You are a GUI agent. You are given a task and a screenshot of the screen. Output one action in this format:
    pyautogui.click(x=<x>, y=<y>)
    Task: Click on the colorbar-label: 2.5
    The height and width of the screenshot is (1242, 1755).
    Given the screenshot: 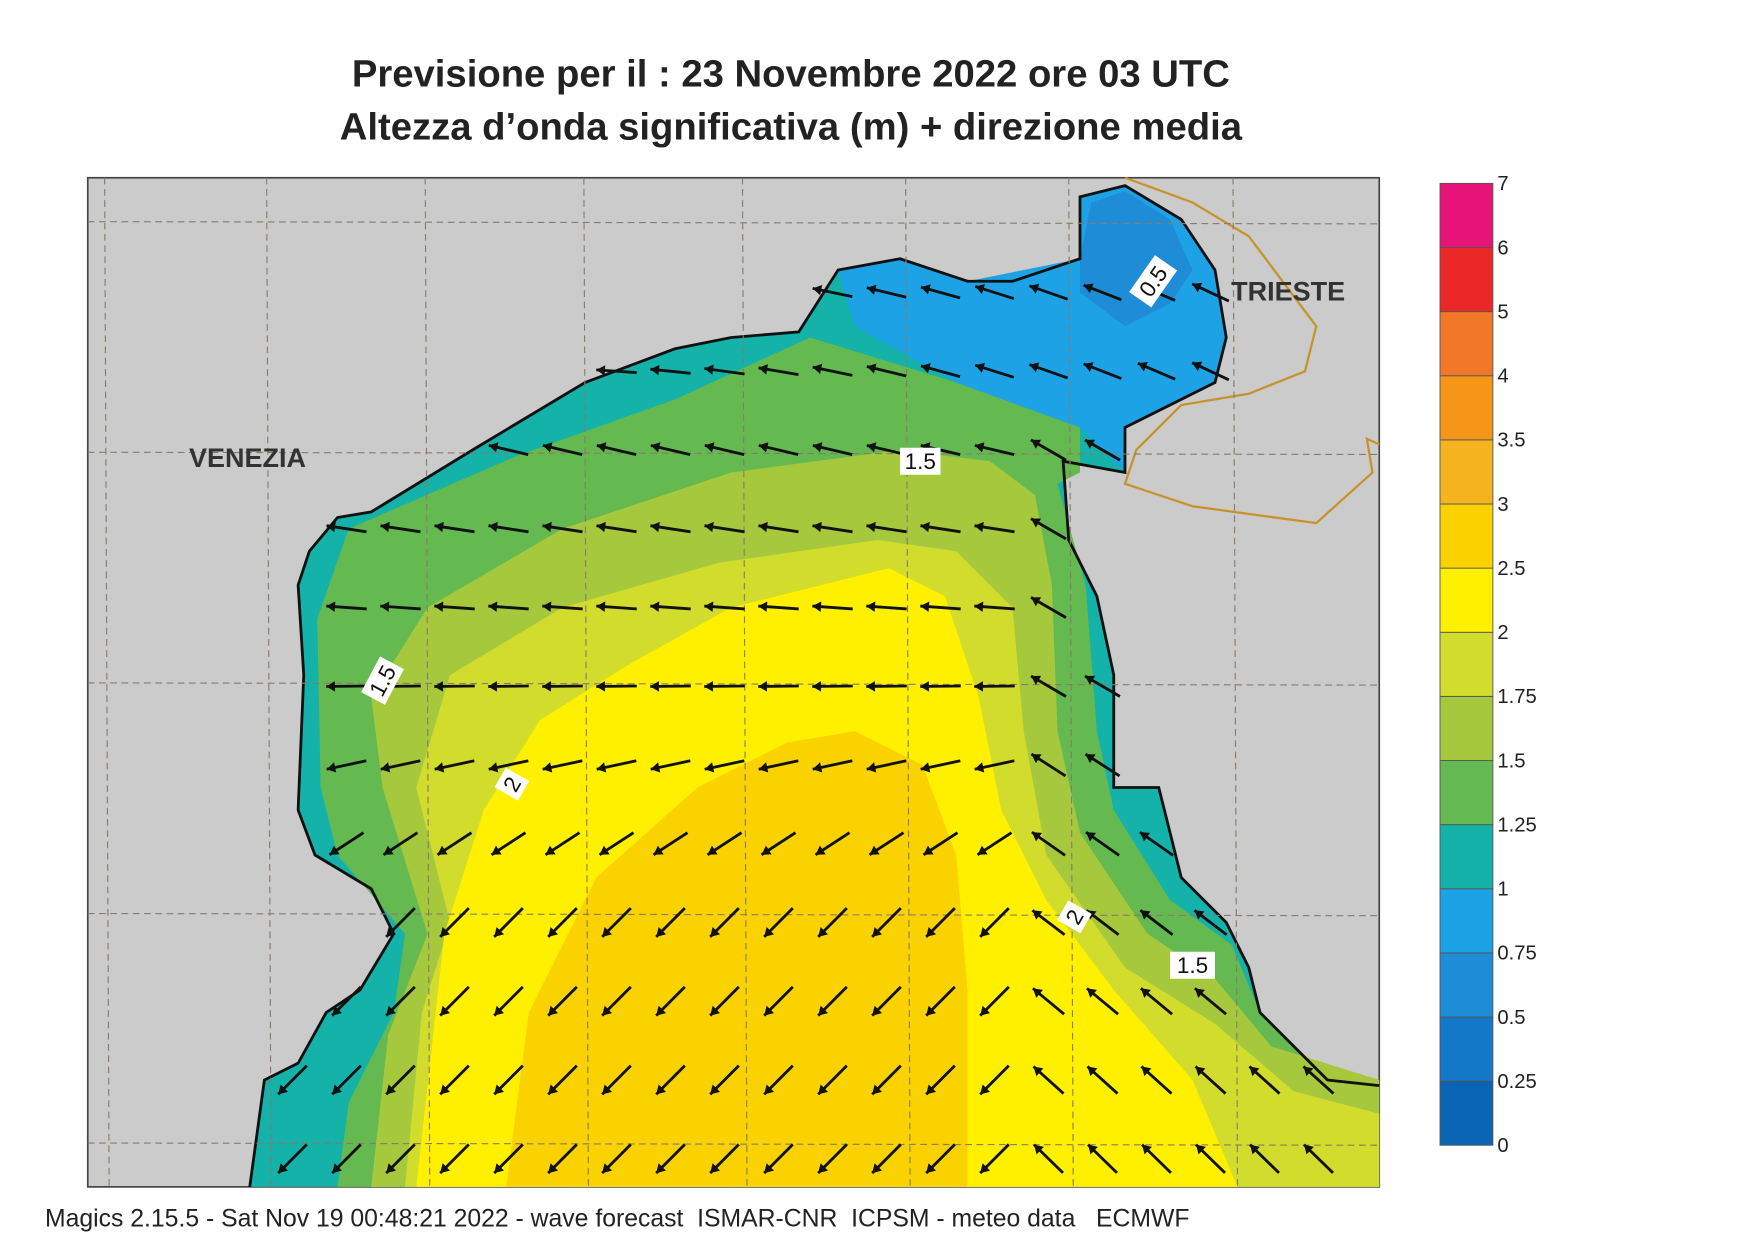 What is the action you would take?
    pyautogui.click(x=1511, y=569)
    